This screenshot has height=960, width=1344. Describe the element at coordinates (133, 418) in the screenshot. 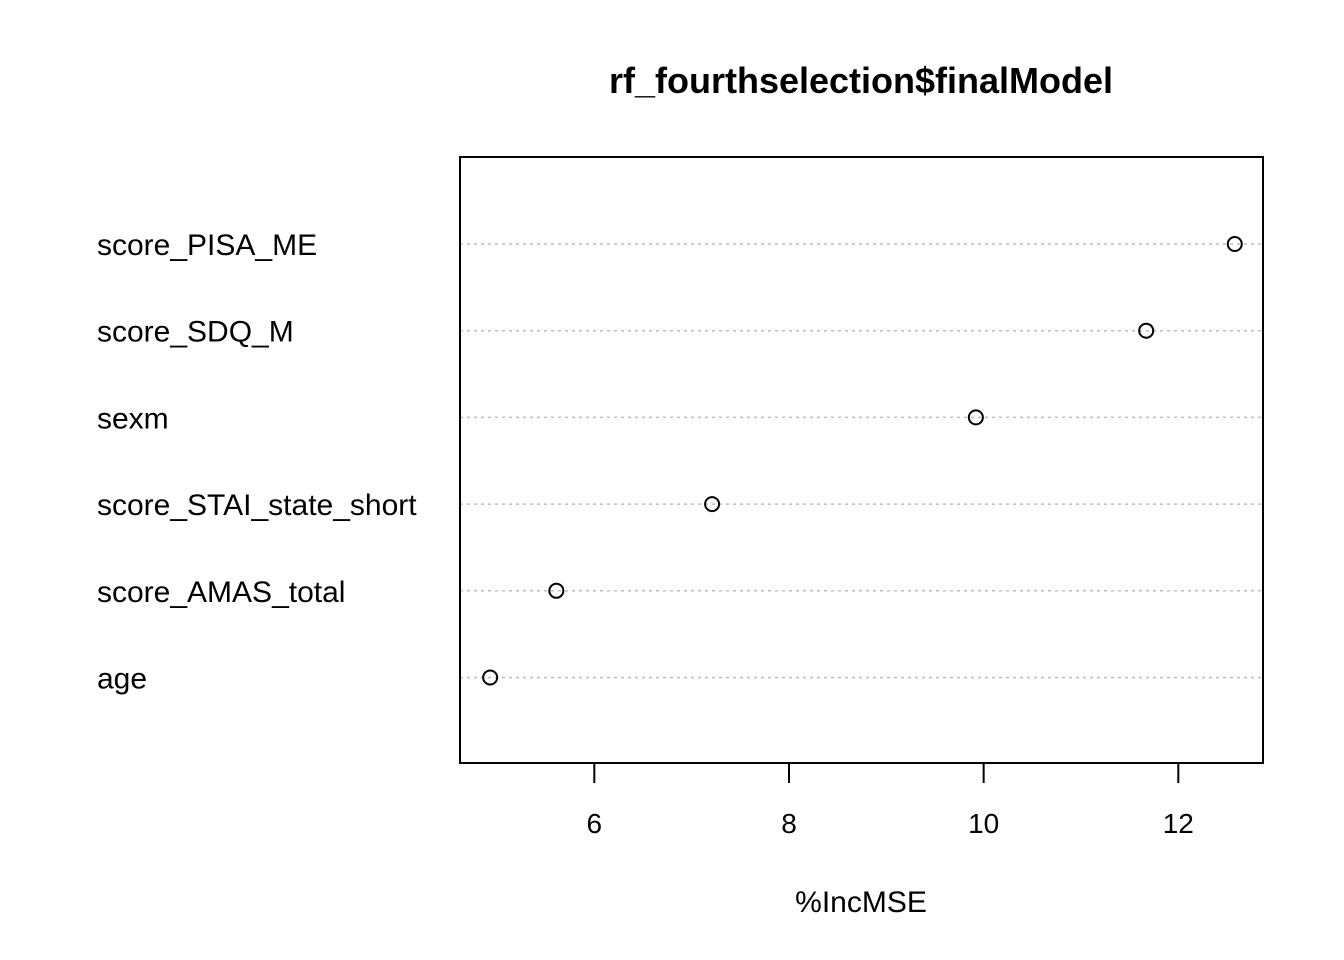

I see `variable-label: sexm` at that location.